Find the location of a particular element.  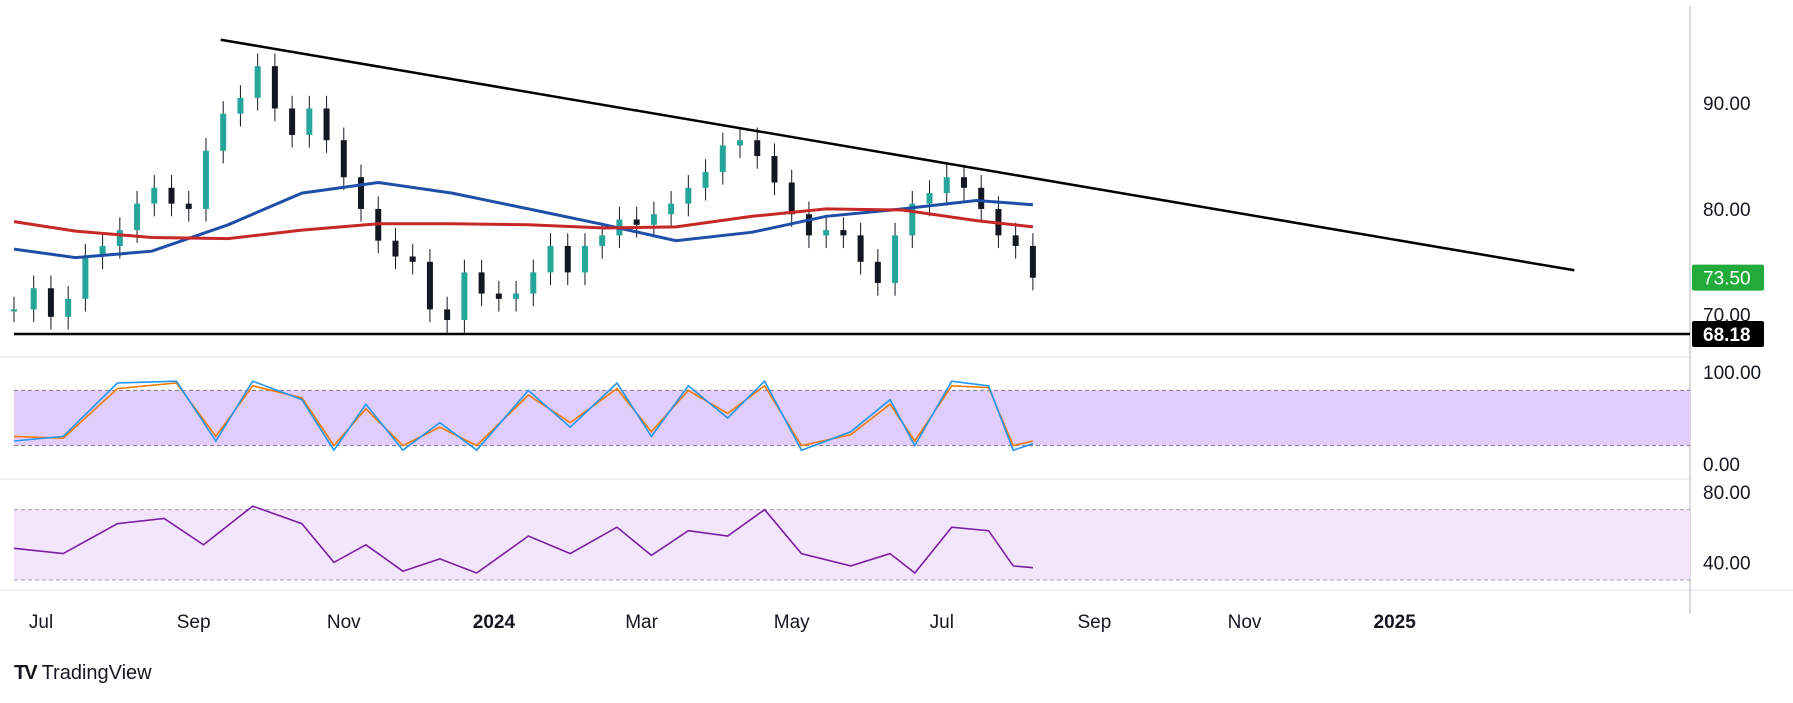

stochastic-pane is located at coordinates (851, 415).